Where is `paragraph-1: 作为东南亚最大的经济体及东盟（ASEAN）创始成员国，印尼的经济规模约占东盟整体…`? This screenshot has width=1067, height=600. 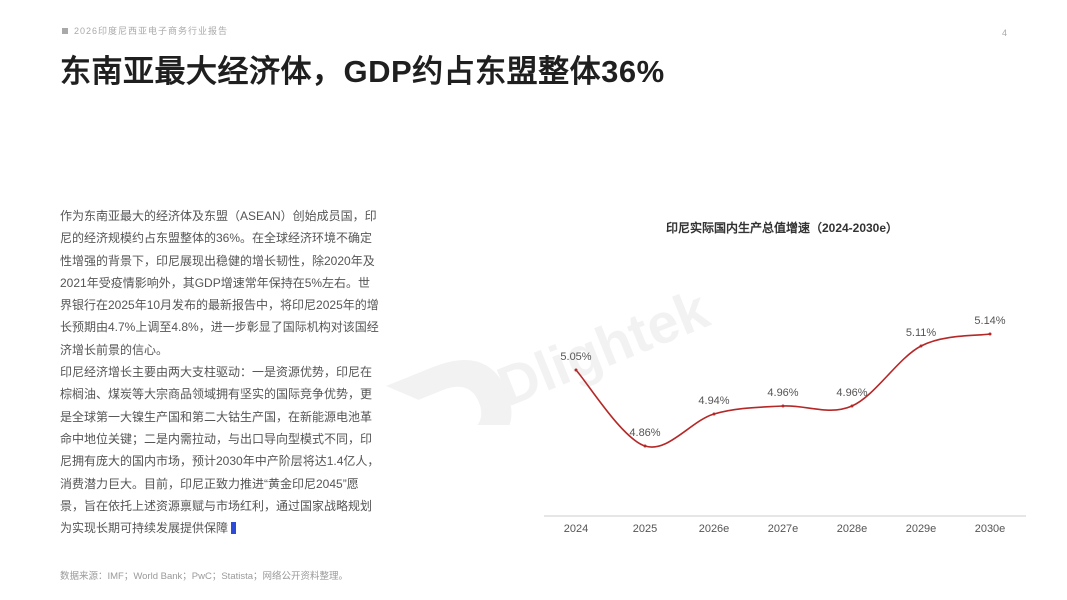
paragraph-1: 作为东南亚最大的经济体及东盟（ASEAN）创始成员国，印尼的经济规模约占东盟整体… is located at coordinates (219, 283).